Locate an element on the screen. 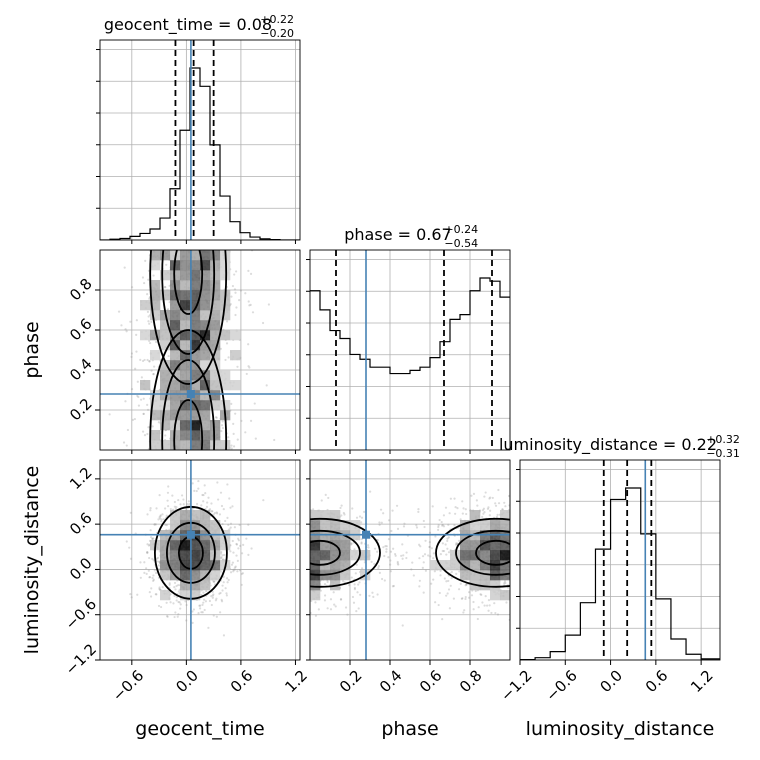 The height and width of the screenshot is (760, 760). y-tick-label-luminosity_distance: −1.2 is located at coordinates (81, 659).